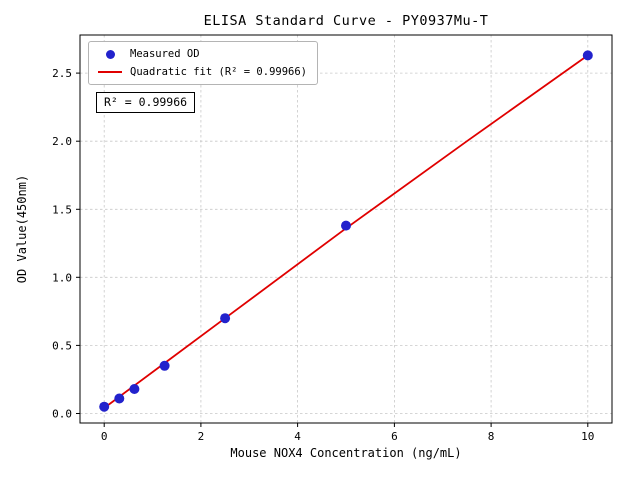 This screenshot has width=640, height=480. What do you see at coordinates (66, 244) in the screenshot?
I see `y-axis-ticks: 0.0 0.5 1.0 1.5 2.0 2.5` at bounding box center [66, 244].